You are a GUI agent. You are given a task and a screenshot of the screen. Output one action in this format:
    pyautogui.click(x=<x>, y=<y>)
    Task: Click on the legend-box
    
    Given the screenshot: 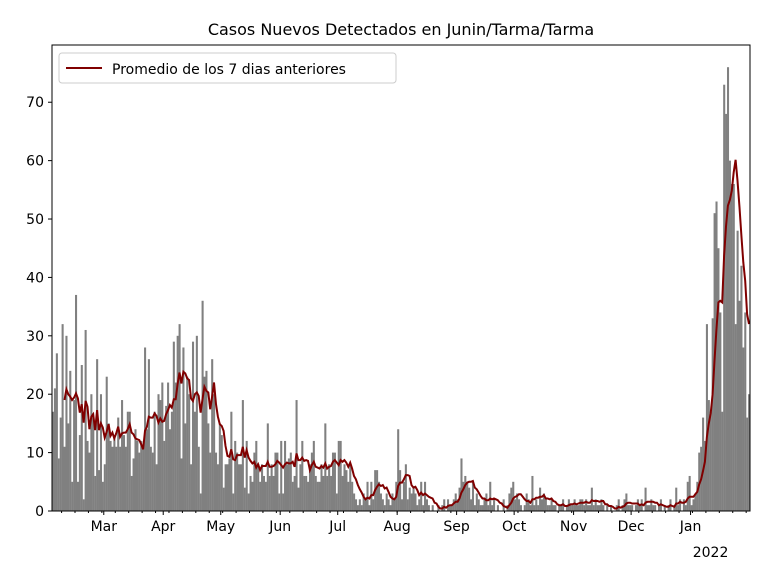 What is the action you would take?
    pyautogui.click(x=227, y=68)
    